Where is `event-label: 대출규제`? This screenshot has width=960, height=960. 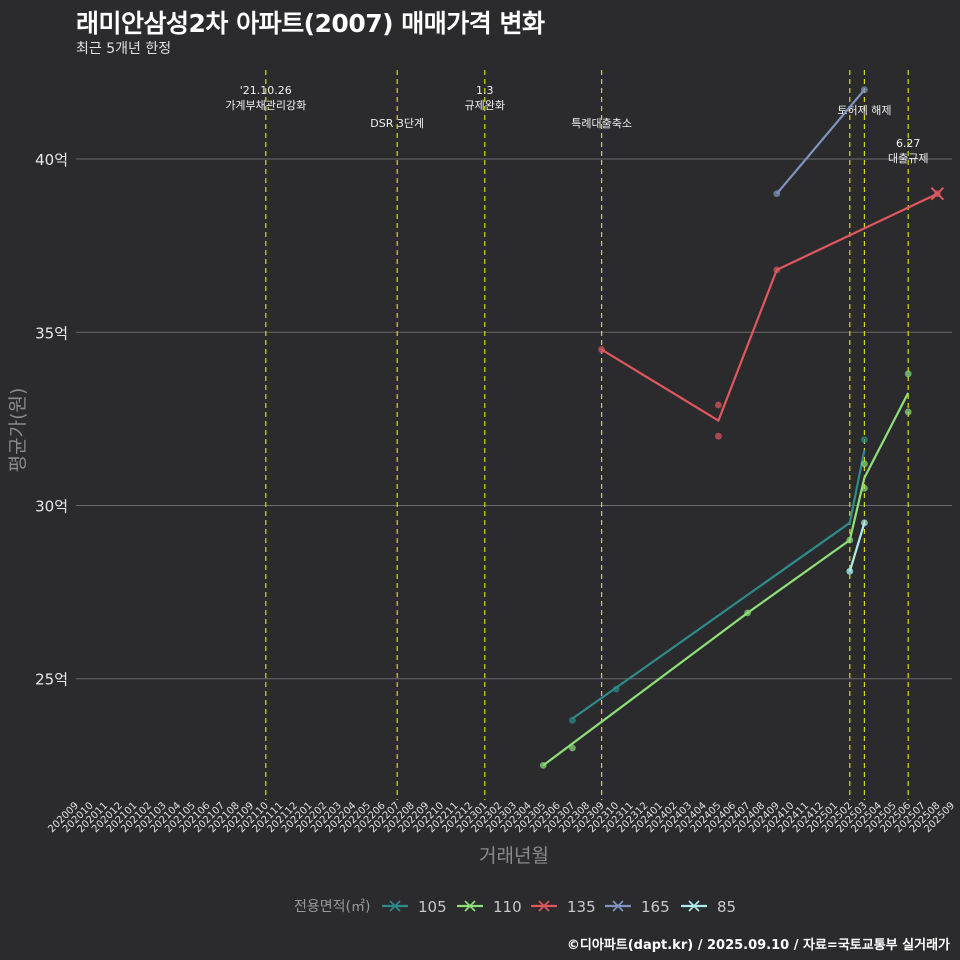
event-label: 대출규제 is located at coordinates (908, 158).